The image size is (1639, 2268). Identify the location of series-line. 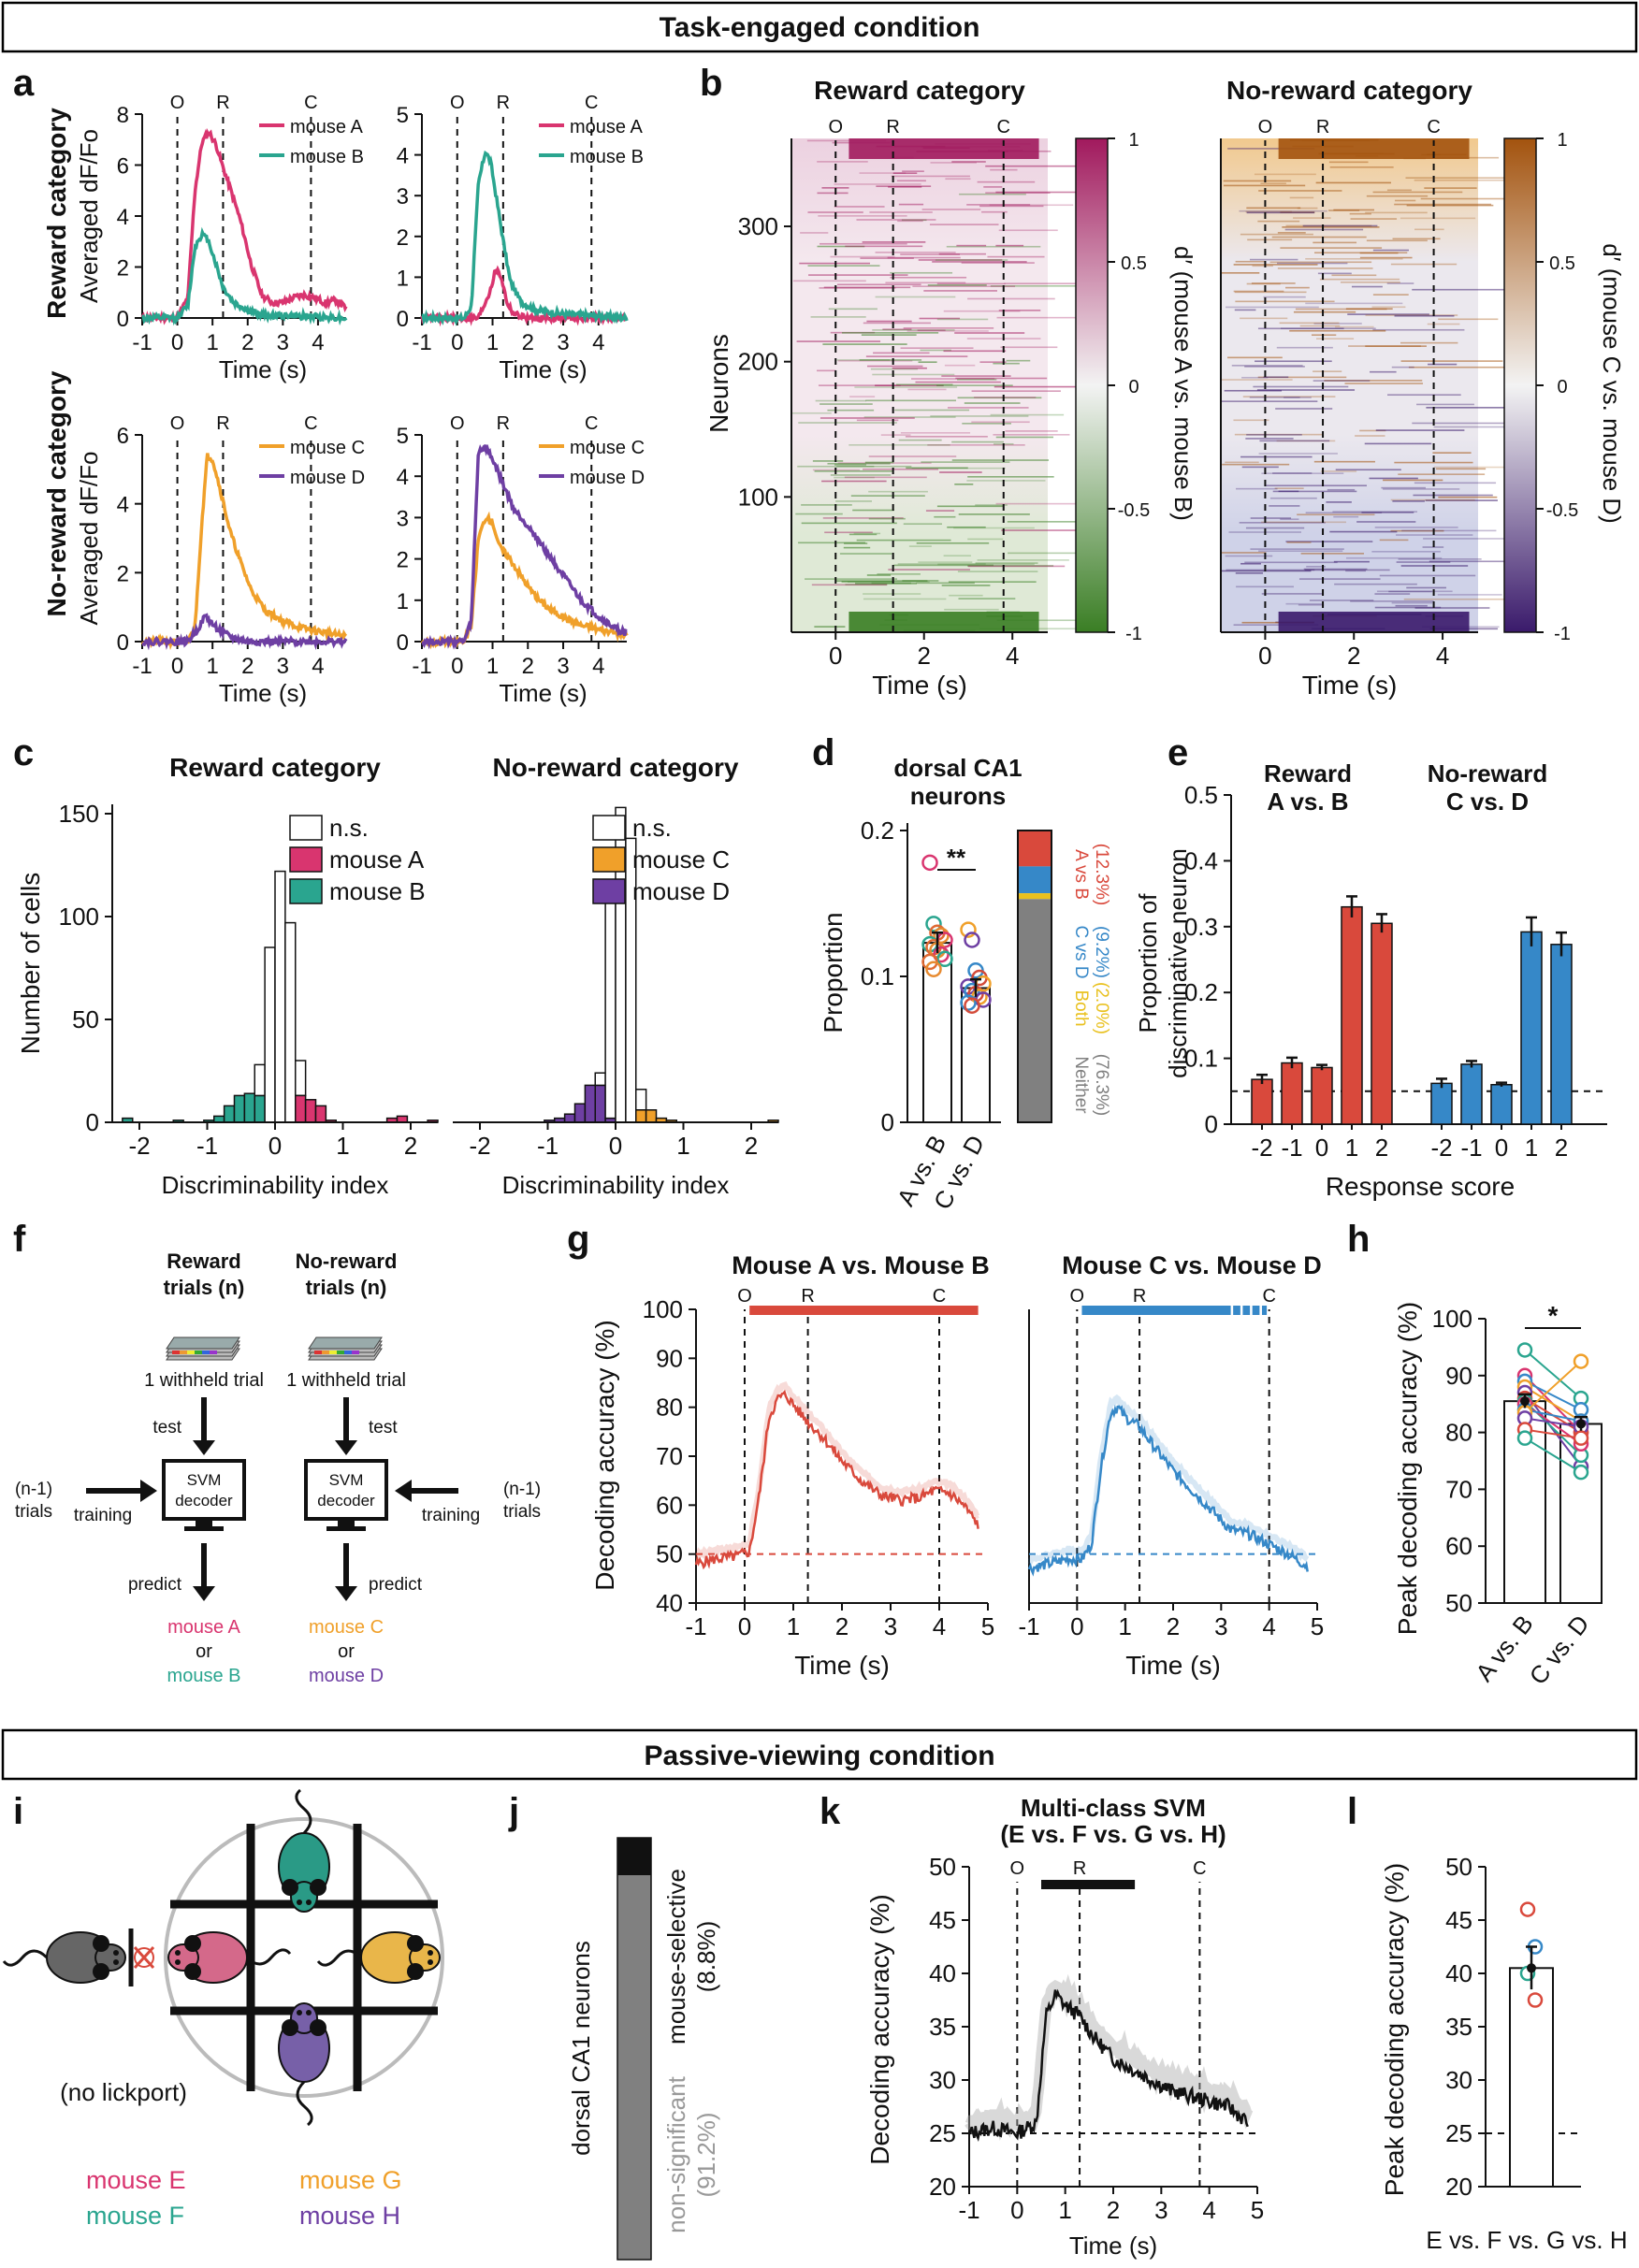
(525, 296).